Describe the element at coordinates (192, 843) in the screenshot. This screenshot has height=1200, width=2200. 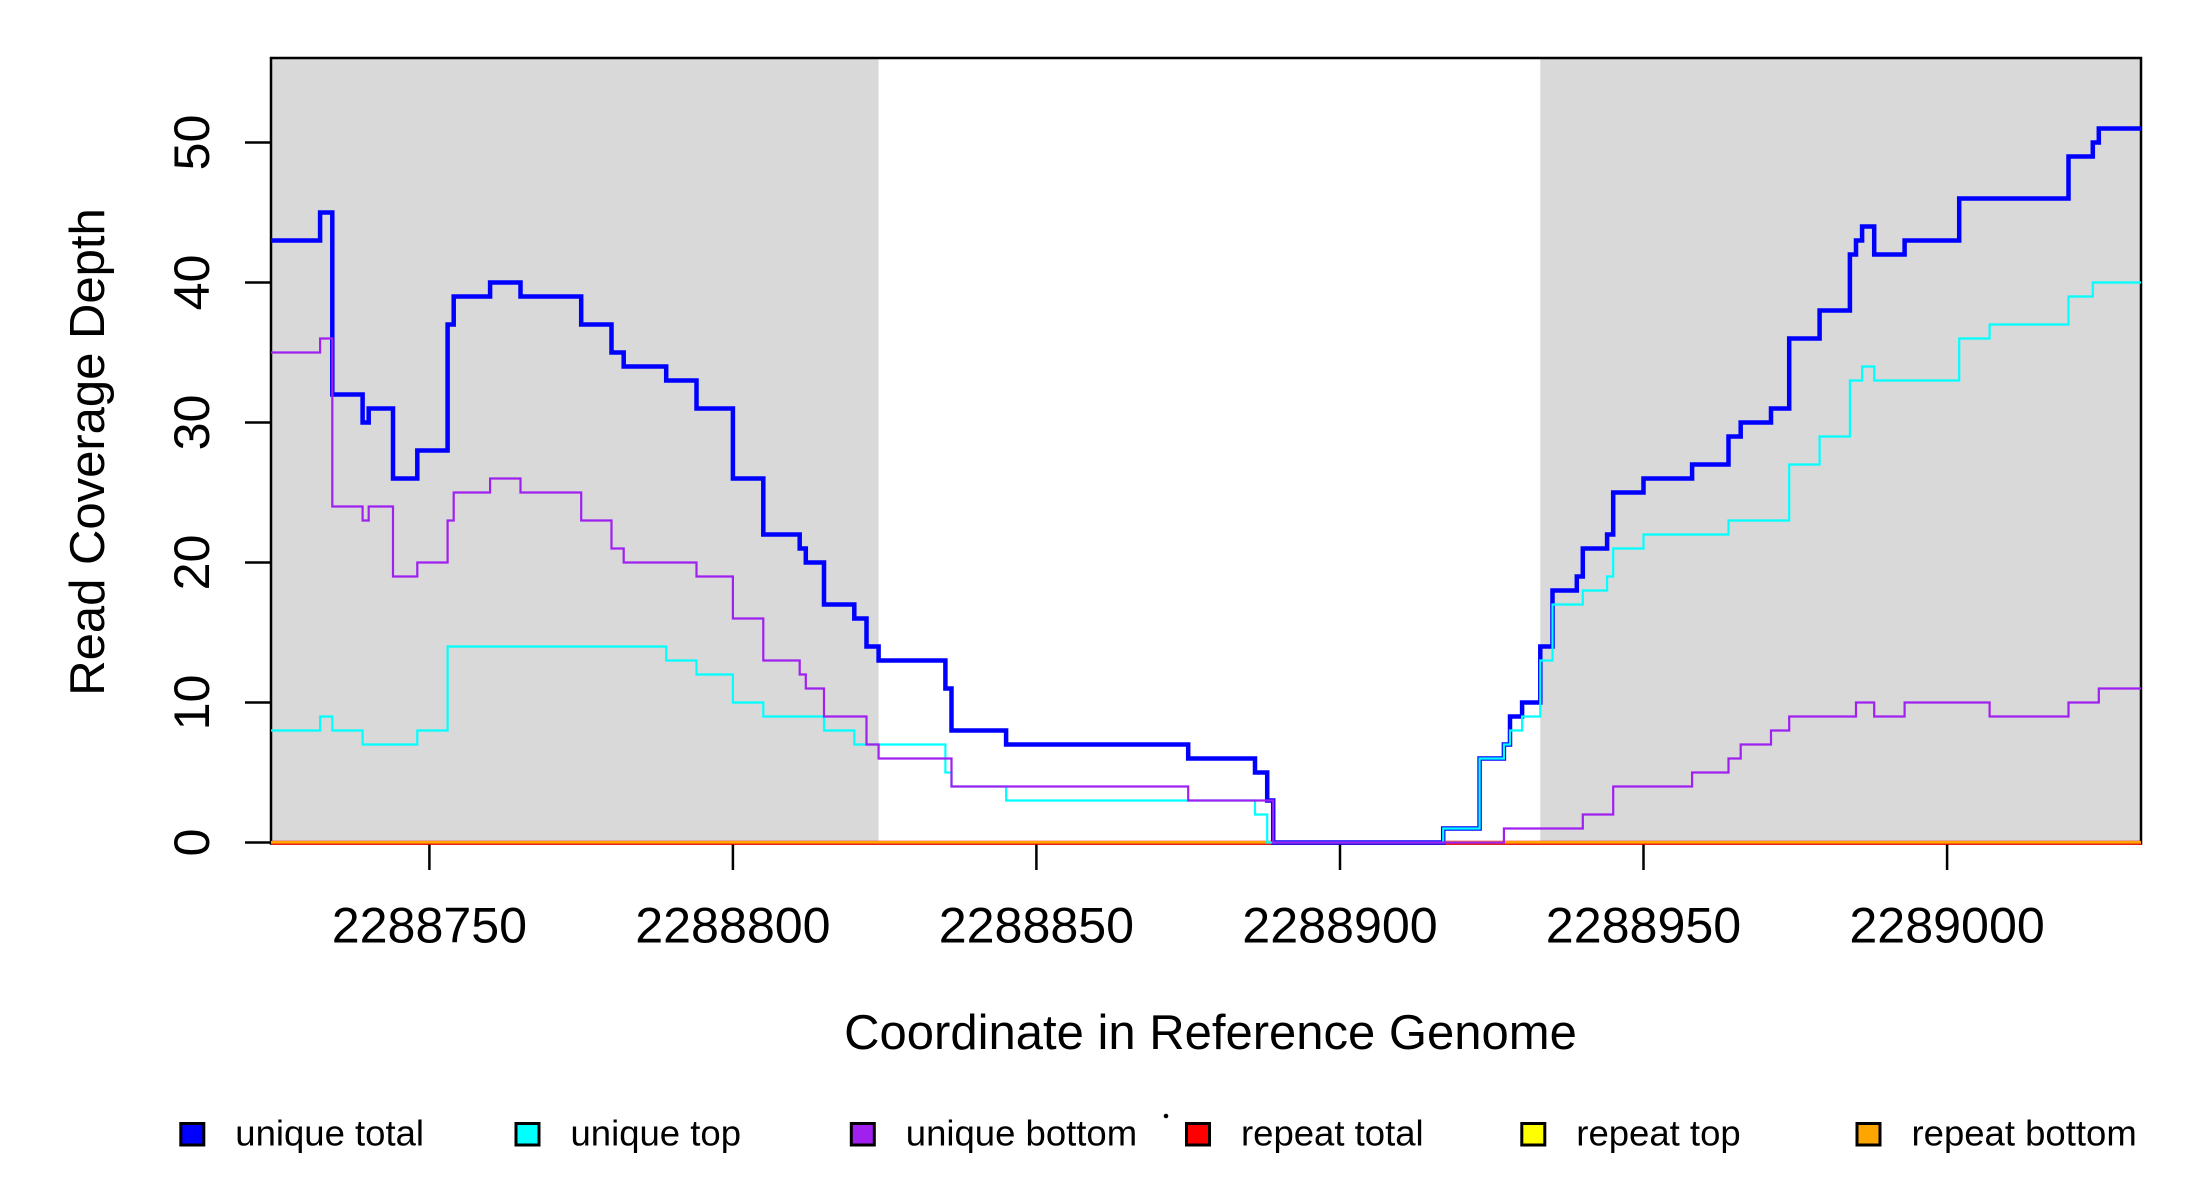
I see `svg-text: 0` at that location.